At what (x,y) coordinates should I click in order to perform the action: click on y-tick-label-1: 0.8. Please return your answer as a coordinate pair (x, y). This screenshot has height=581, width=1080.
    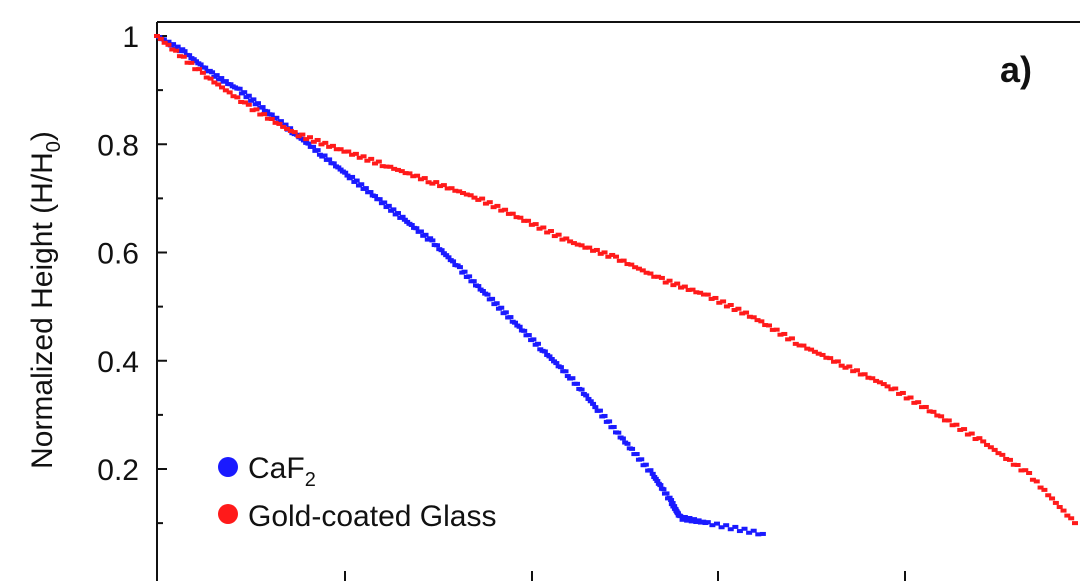
    Looking at the image, I should click on (118, 145).